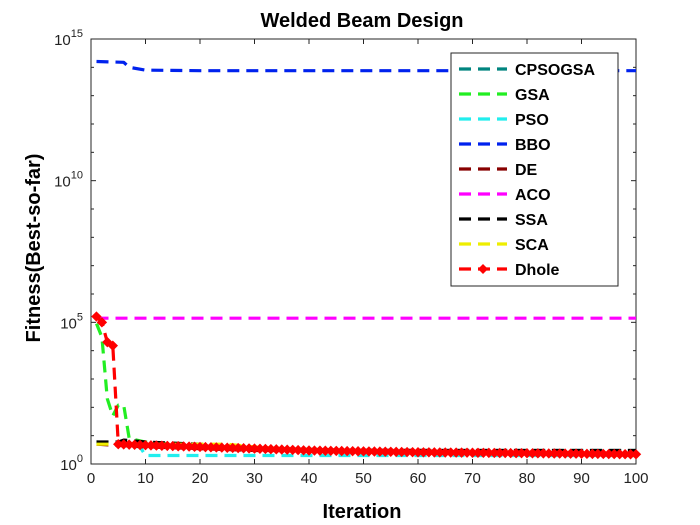 The image size is (700, 525). What do you see at coordinates (483, 269) in the screenshot?
I see `legend-marker-dhole` at bounding box center [483, 269].